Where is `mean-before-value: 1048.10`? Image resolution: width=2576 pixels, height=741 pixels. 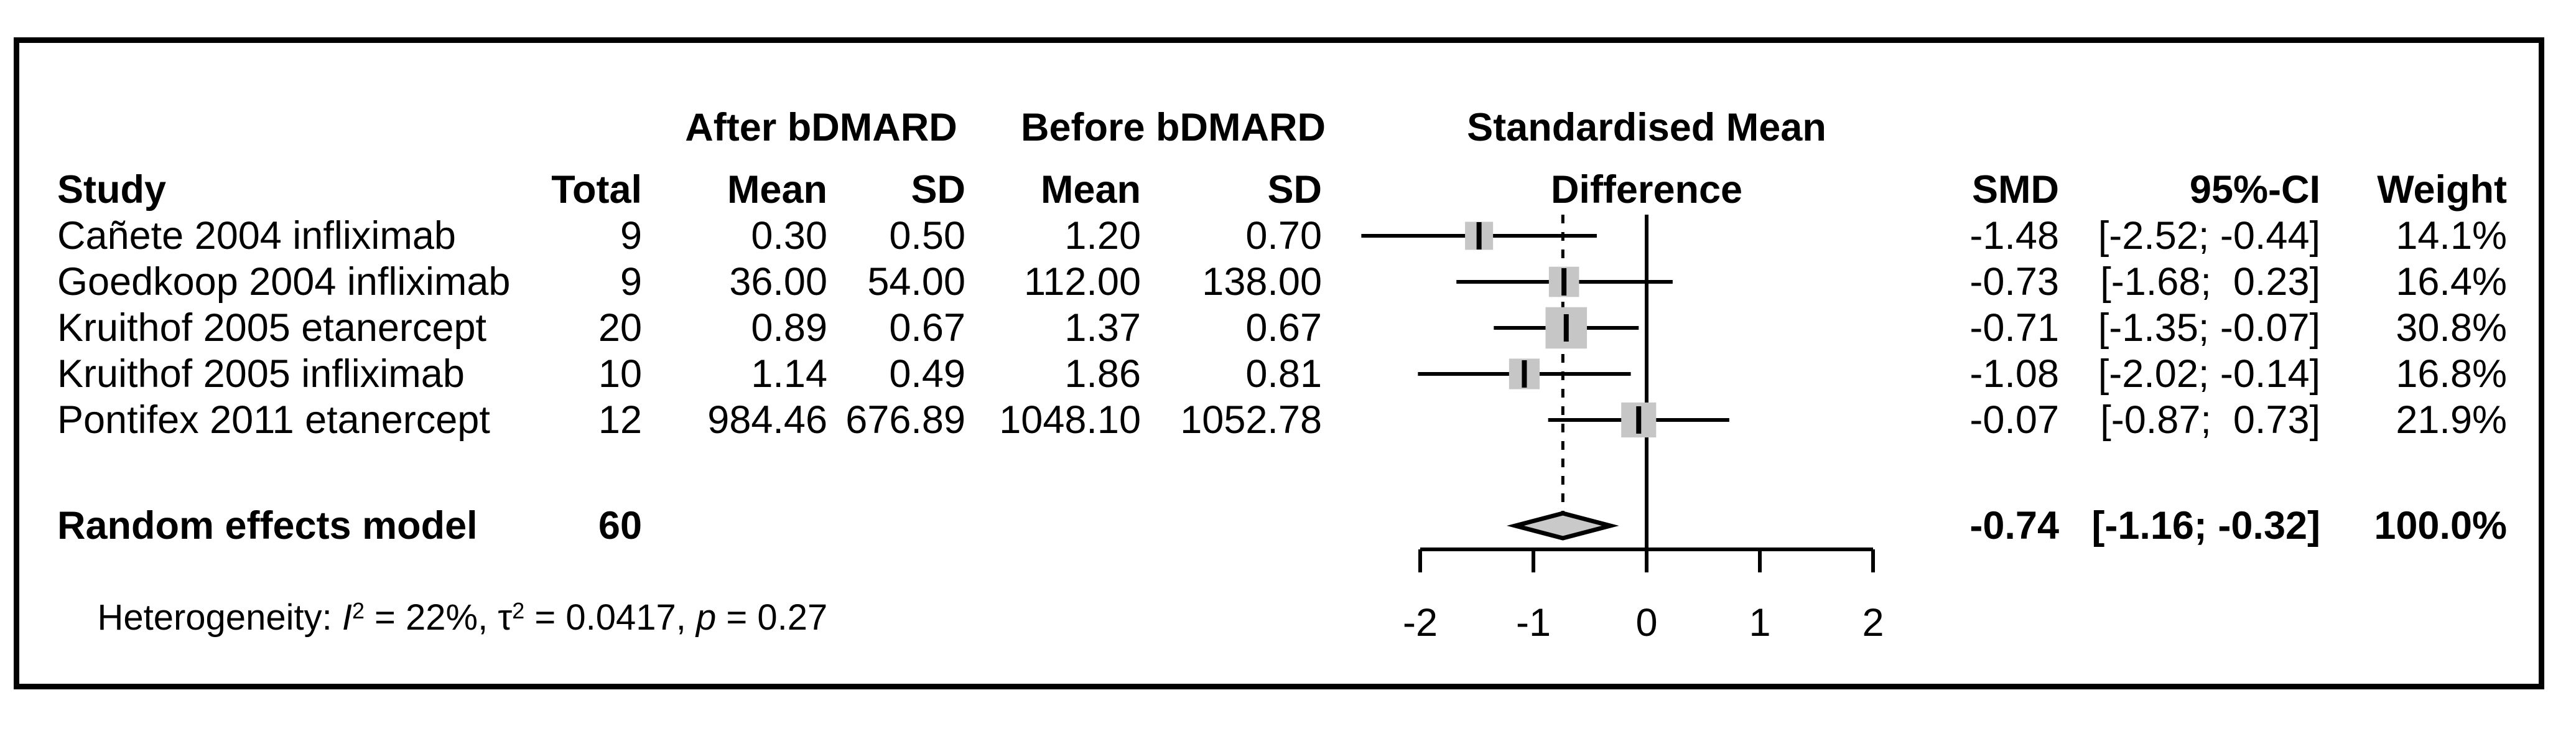
mean-before-value: 1048.10 is located at coordinates (1070, 420).